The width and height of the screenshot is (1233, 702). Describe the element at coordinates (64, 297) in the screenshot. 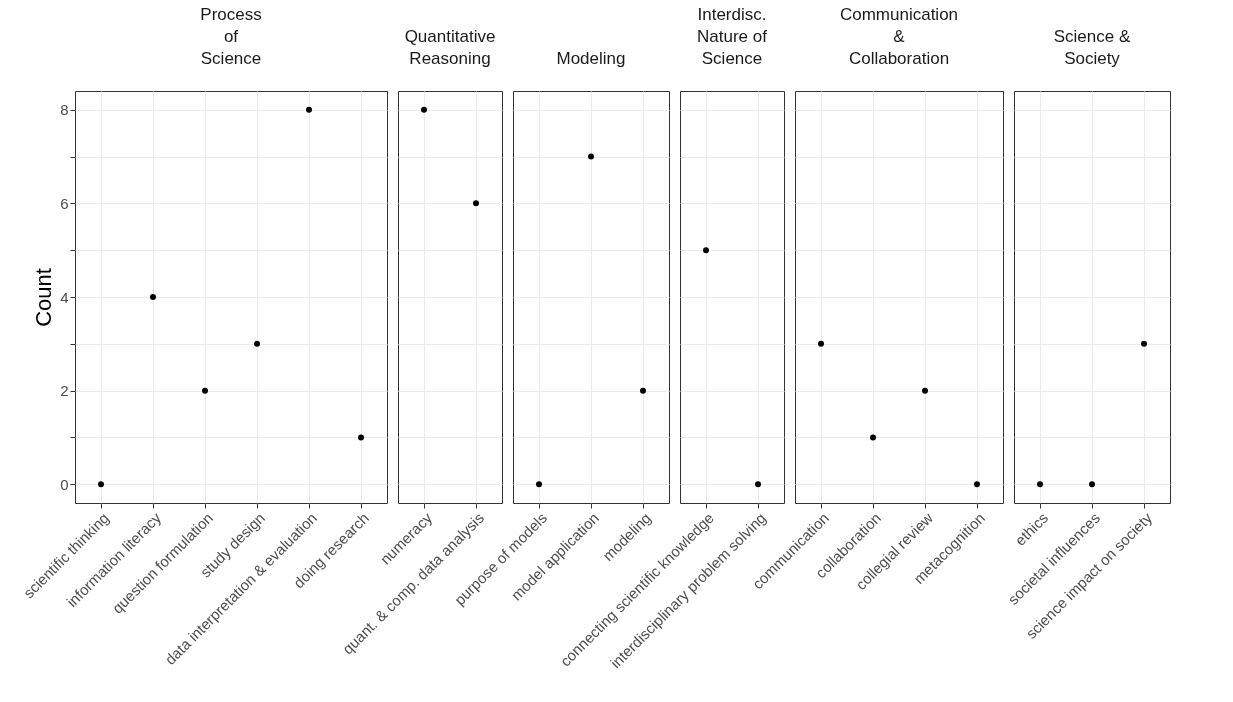

I see `y-tick-label: 4` at that location.